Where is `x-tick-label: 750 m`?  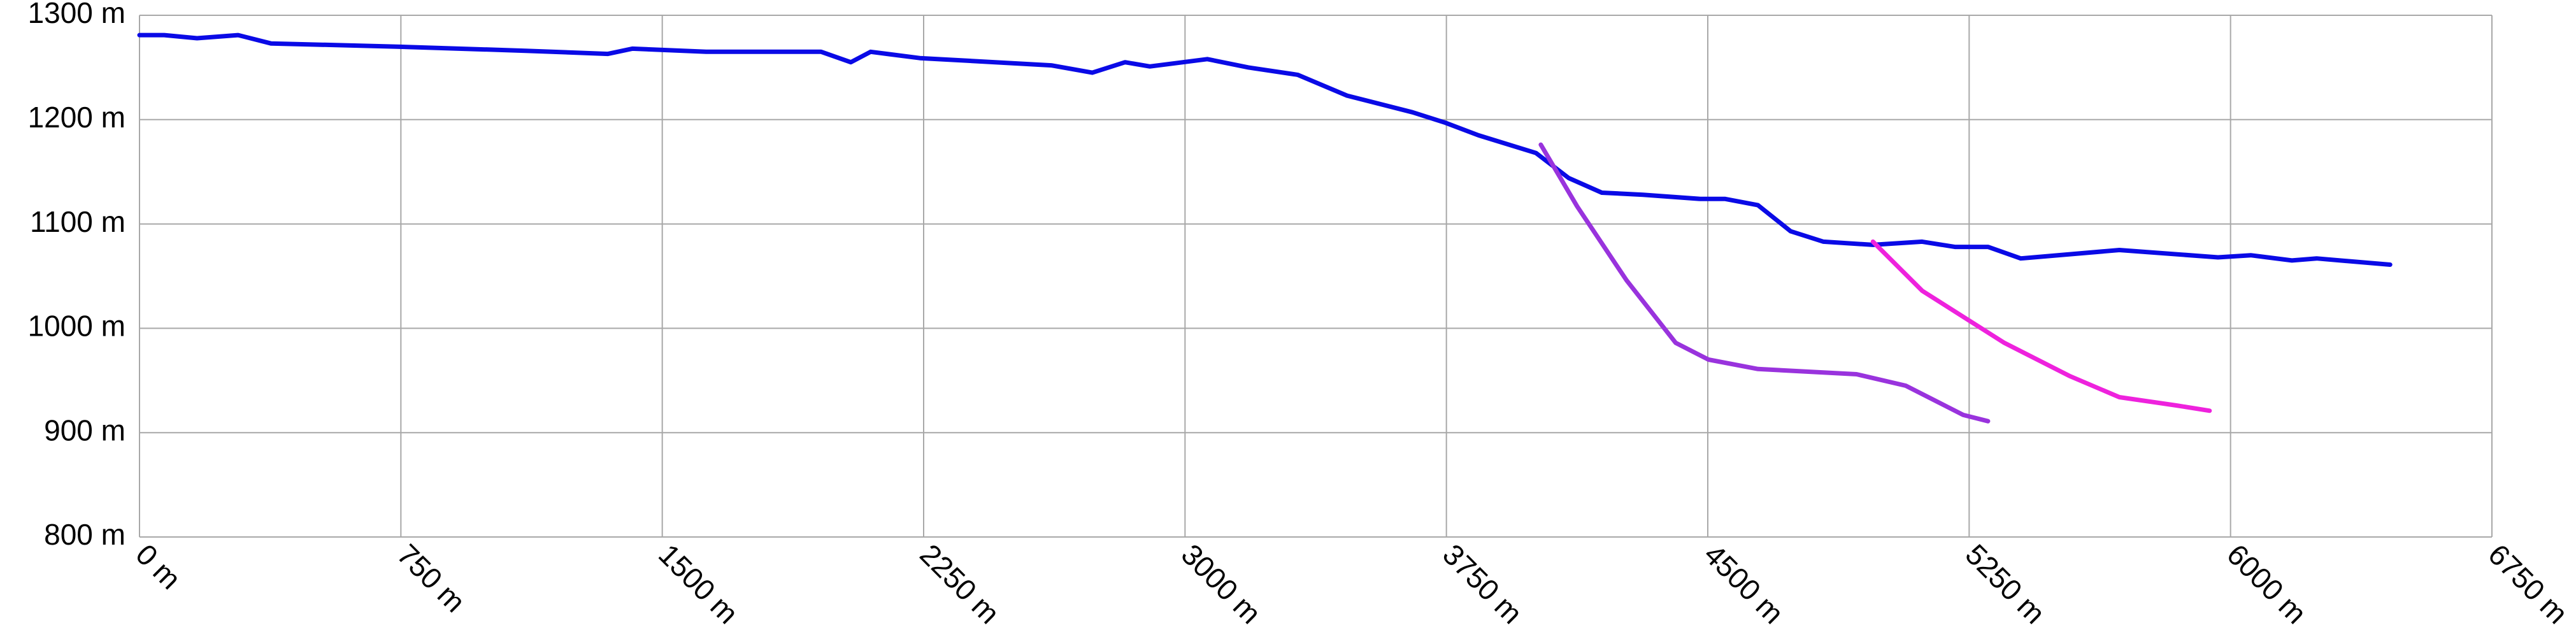 x-tick-label: 750 m is located at coordinates (432, 579).